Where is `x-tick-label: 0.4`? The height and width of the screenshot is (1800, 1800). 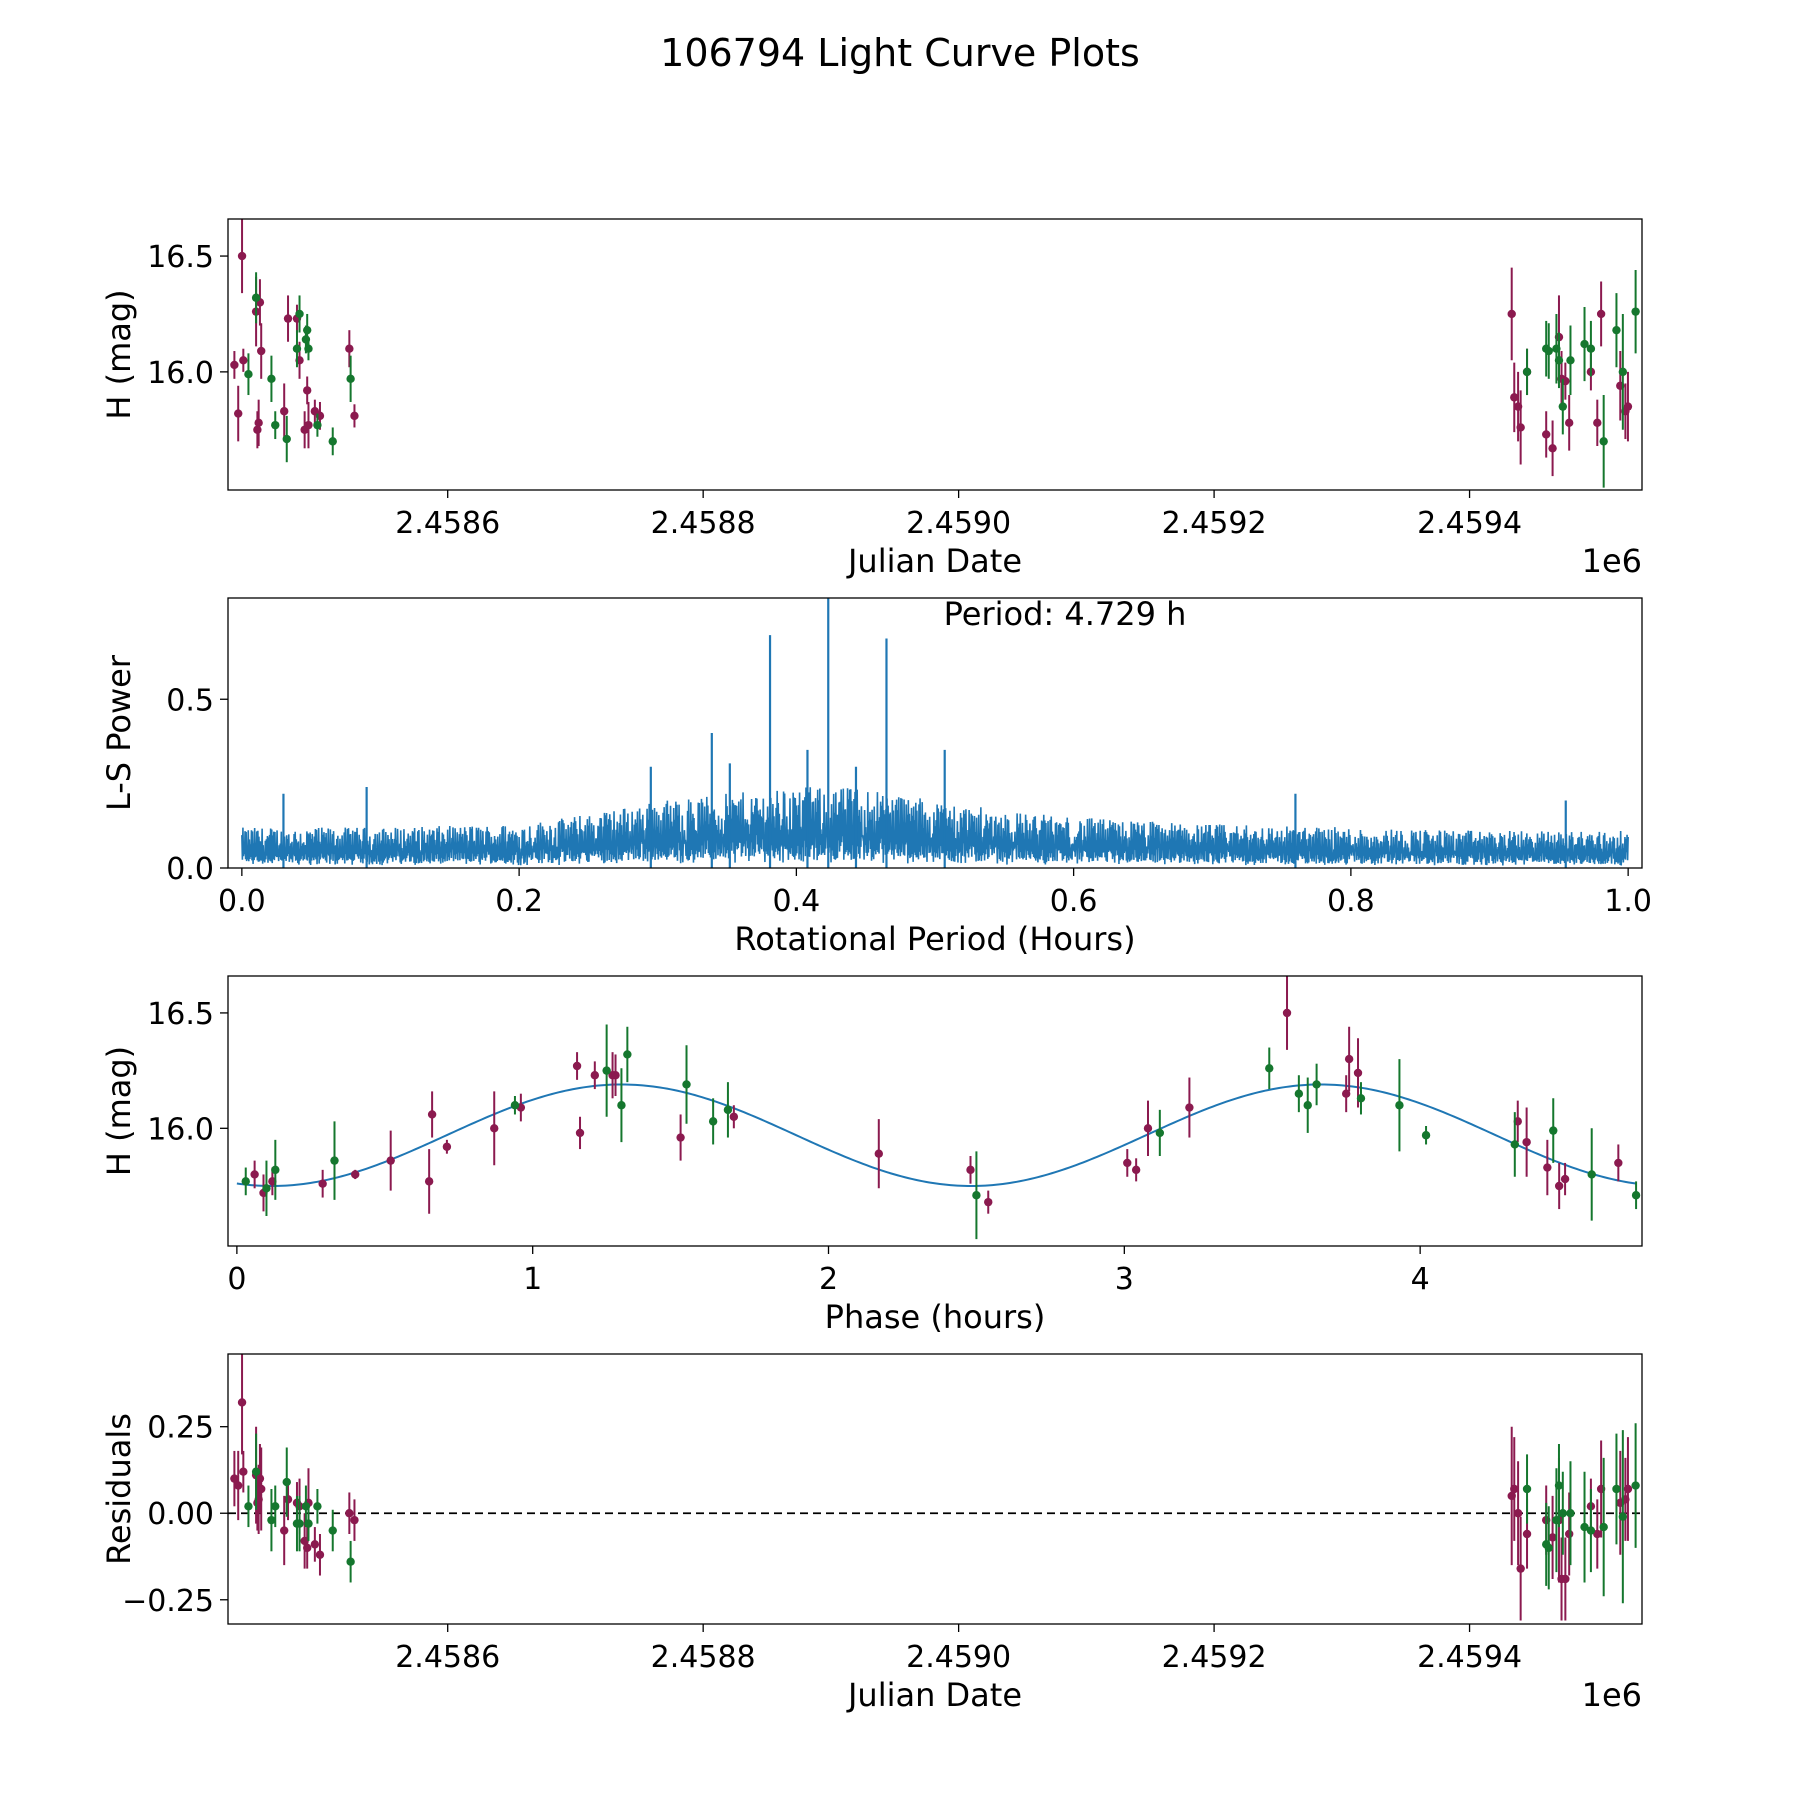 x-tick-label: 0.4 is located at coordinates (797, 901).